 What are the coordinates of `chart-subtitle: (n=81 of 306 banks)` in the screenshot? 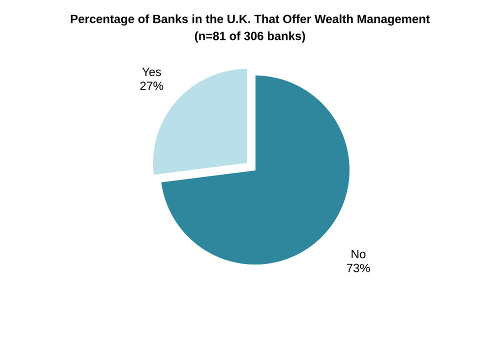 It's located at (250, 37).